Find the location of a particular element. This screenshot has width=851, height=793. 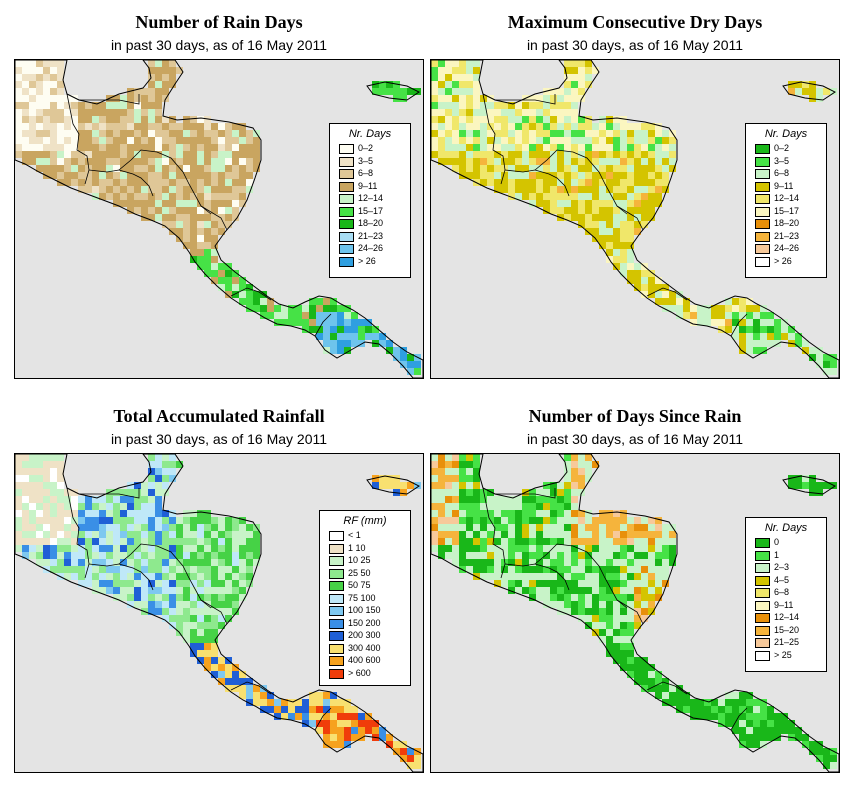

legend-label: 18–20 is located at coordinates (787, 223).